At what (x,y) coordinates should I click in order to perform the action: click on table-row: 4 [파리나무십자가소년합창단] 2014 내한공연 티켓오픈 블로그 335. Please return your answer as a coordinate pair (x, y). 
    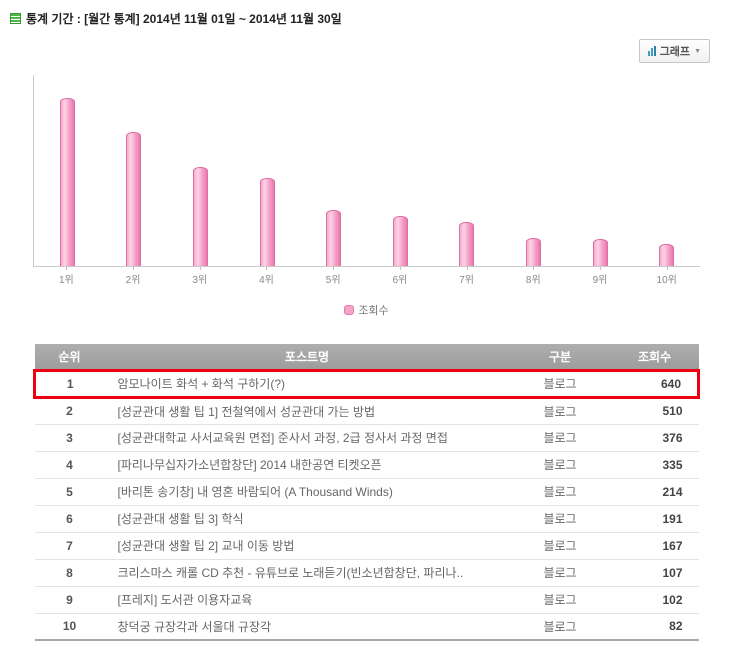
    Looking at the image, I should click on (366, 465).